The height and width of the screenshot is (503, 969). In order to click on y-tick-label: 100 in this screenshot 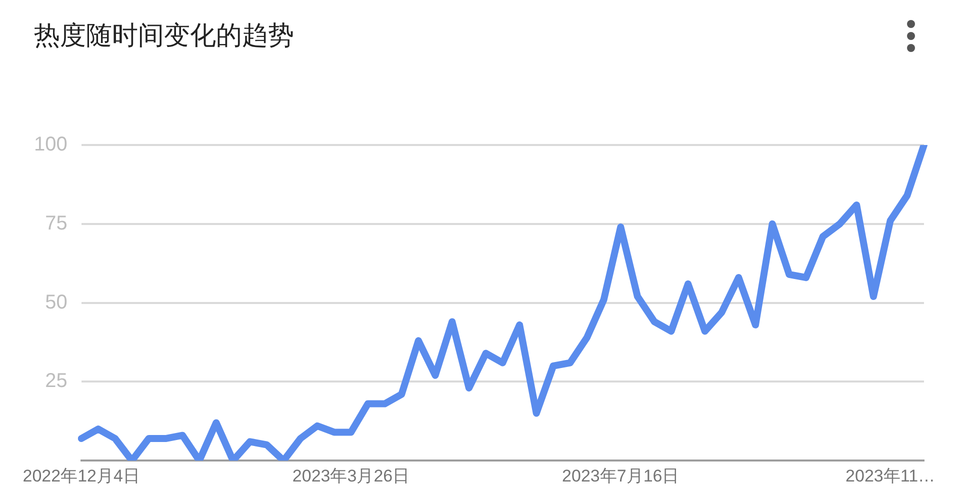, I will do `click(51, 145)`.